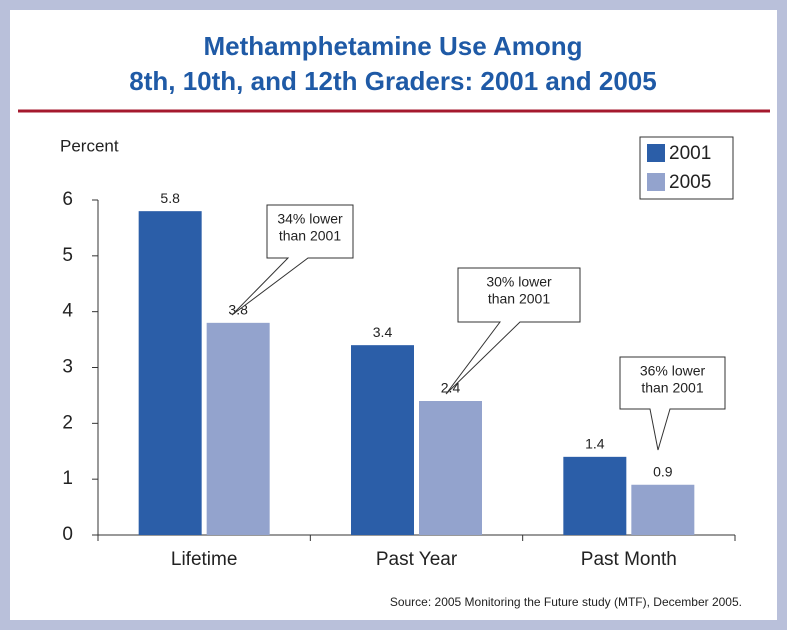  I want to click on value-label: 0.9, so click(663, 471).